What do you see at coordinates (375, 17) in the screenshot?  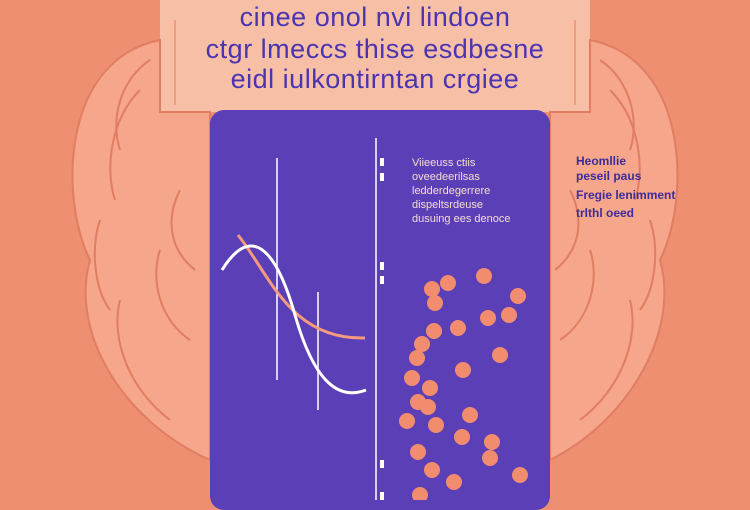 I see `headline-line-1: cinee onol nvi lindoen` at bounding box center [375, 17].